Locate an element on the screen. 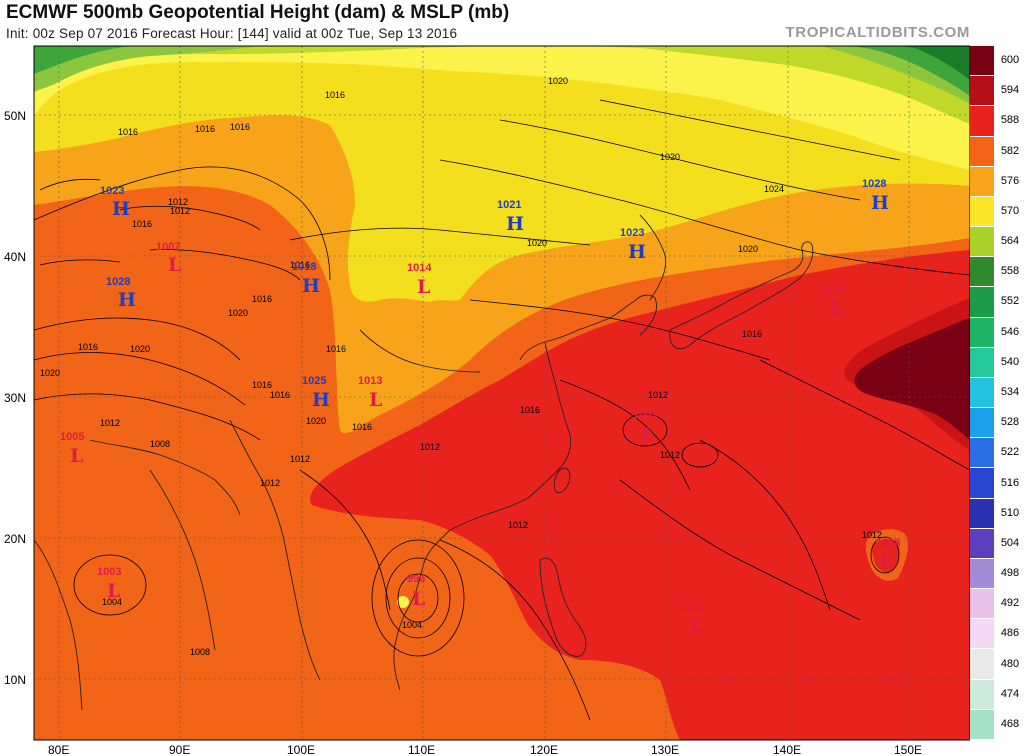  legend-label: 510 is located at coordinates (1010, 512).